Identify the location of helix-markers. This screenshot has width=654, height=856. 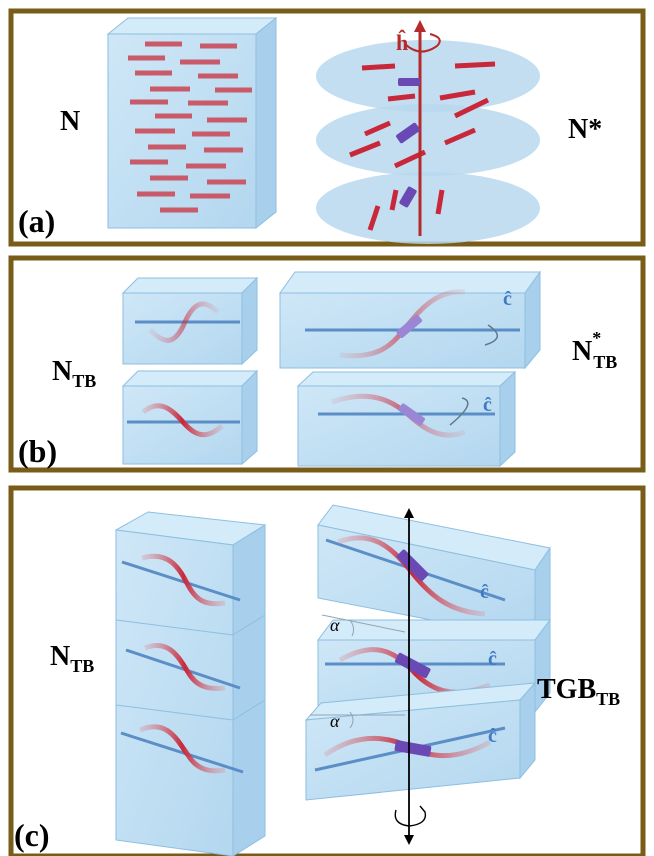
(408, 143).